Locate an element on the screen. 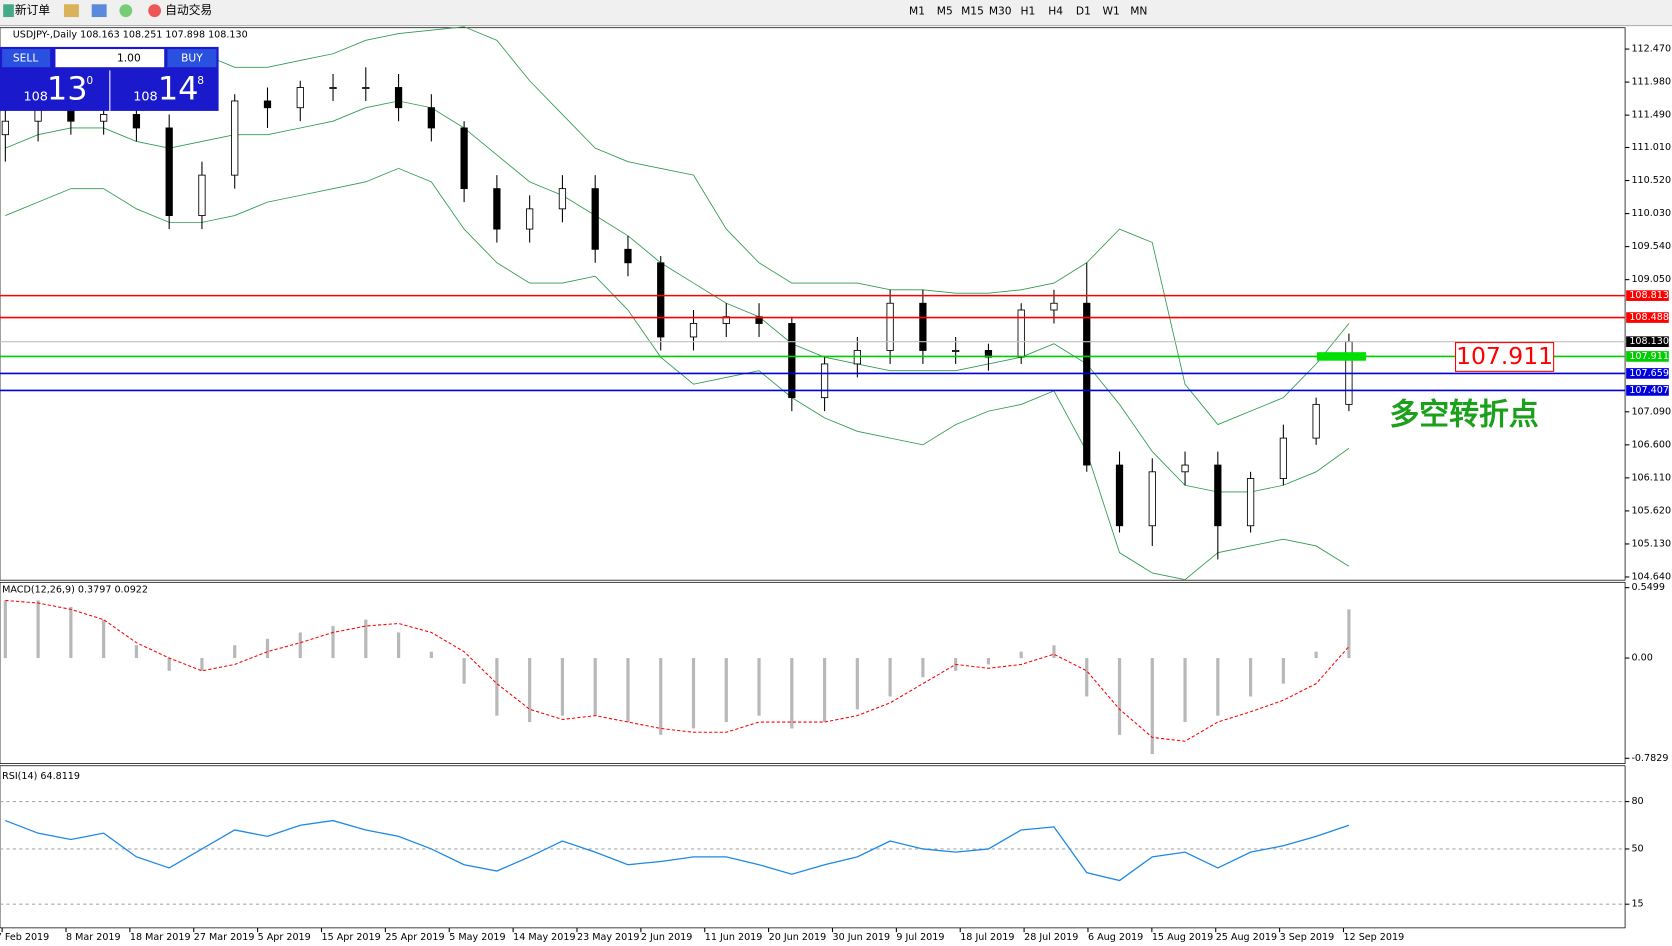 This screenshot has height=946, width=1672. rsi-line is located at coordinates (677, 850).